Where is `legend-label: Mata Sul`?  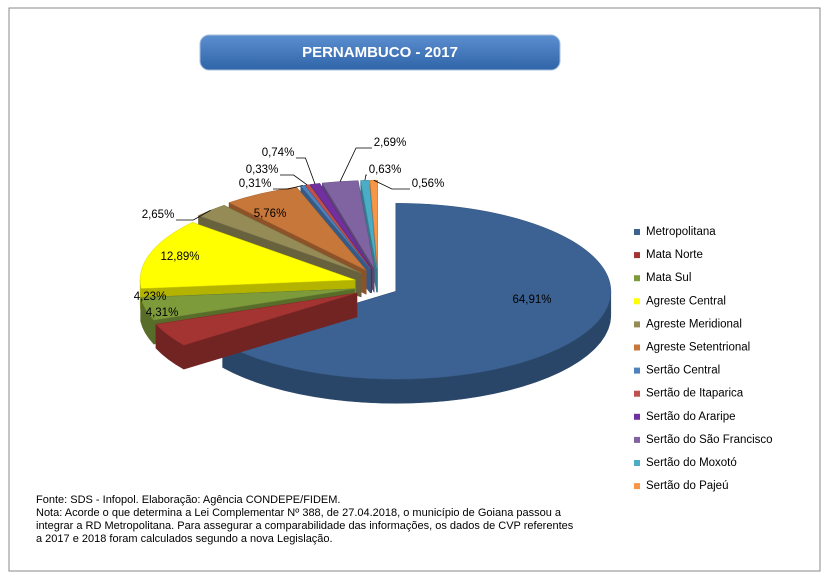
legend-label: Mata Sul is located at coordinates (668, 278).